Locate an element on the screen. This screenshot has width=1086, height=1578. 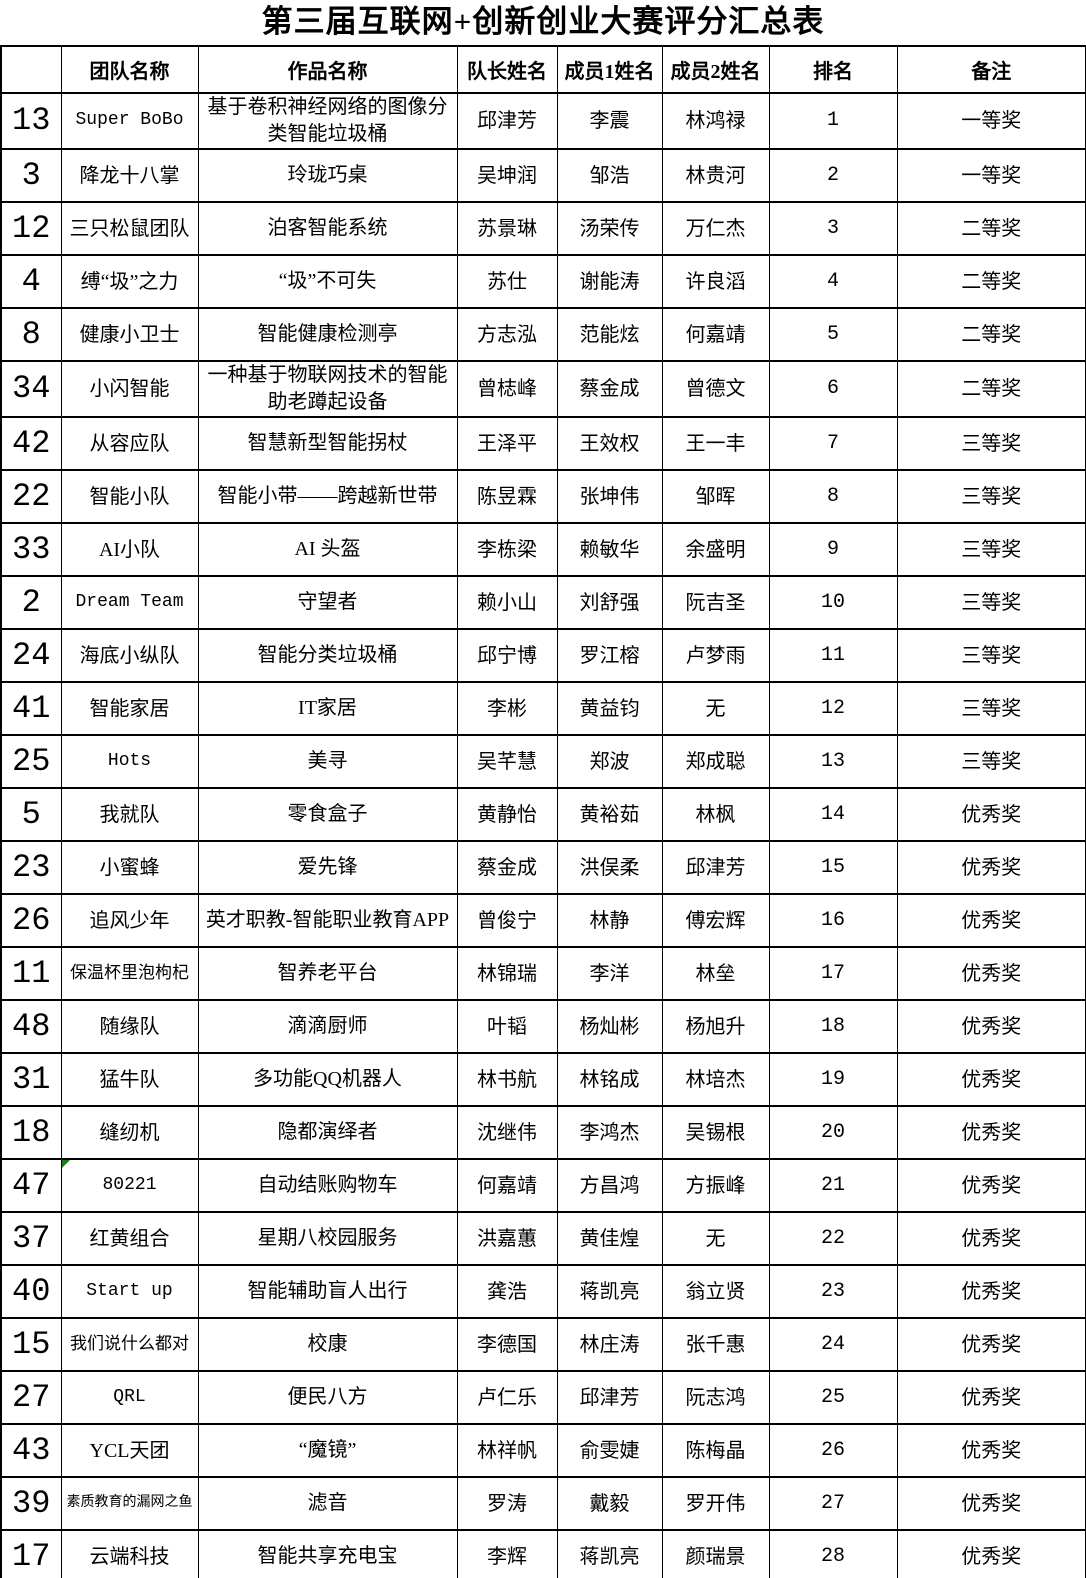
cell-member1-name: 赖敏华 is located at coordinates (609, 549).